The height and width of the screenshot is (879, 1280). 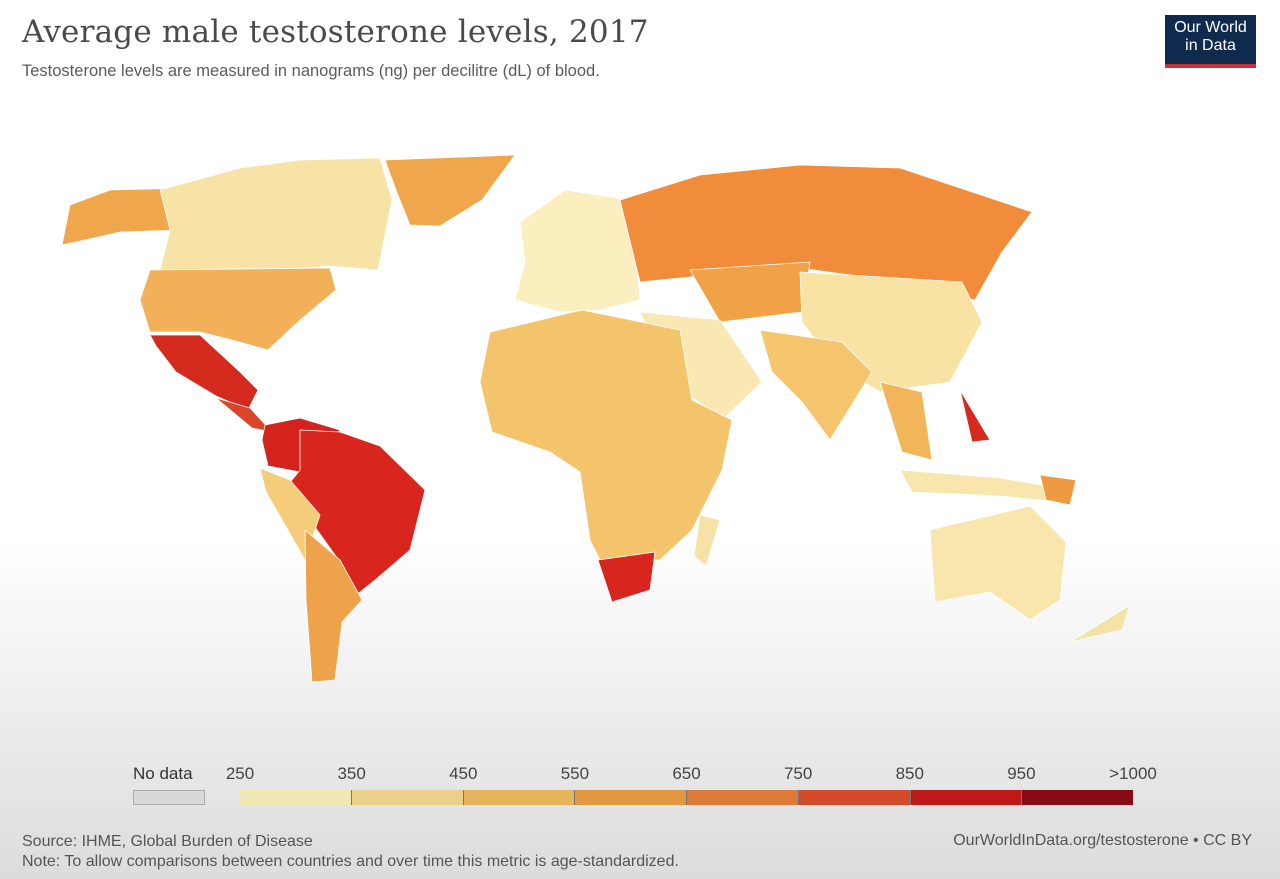 What do you see at coordinates (333, 606) in the screenshot?
I see `map-region-argentina` at bounding box center [333, 606].